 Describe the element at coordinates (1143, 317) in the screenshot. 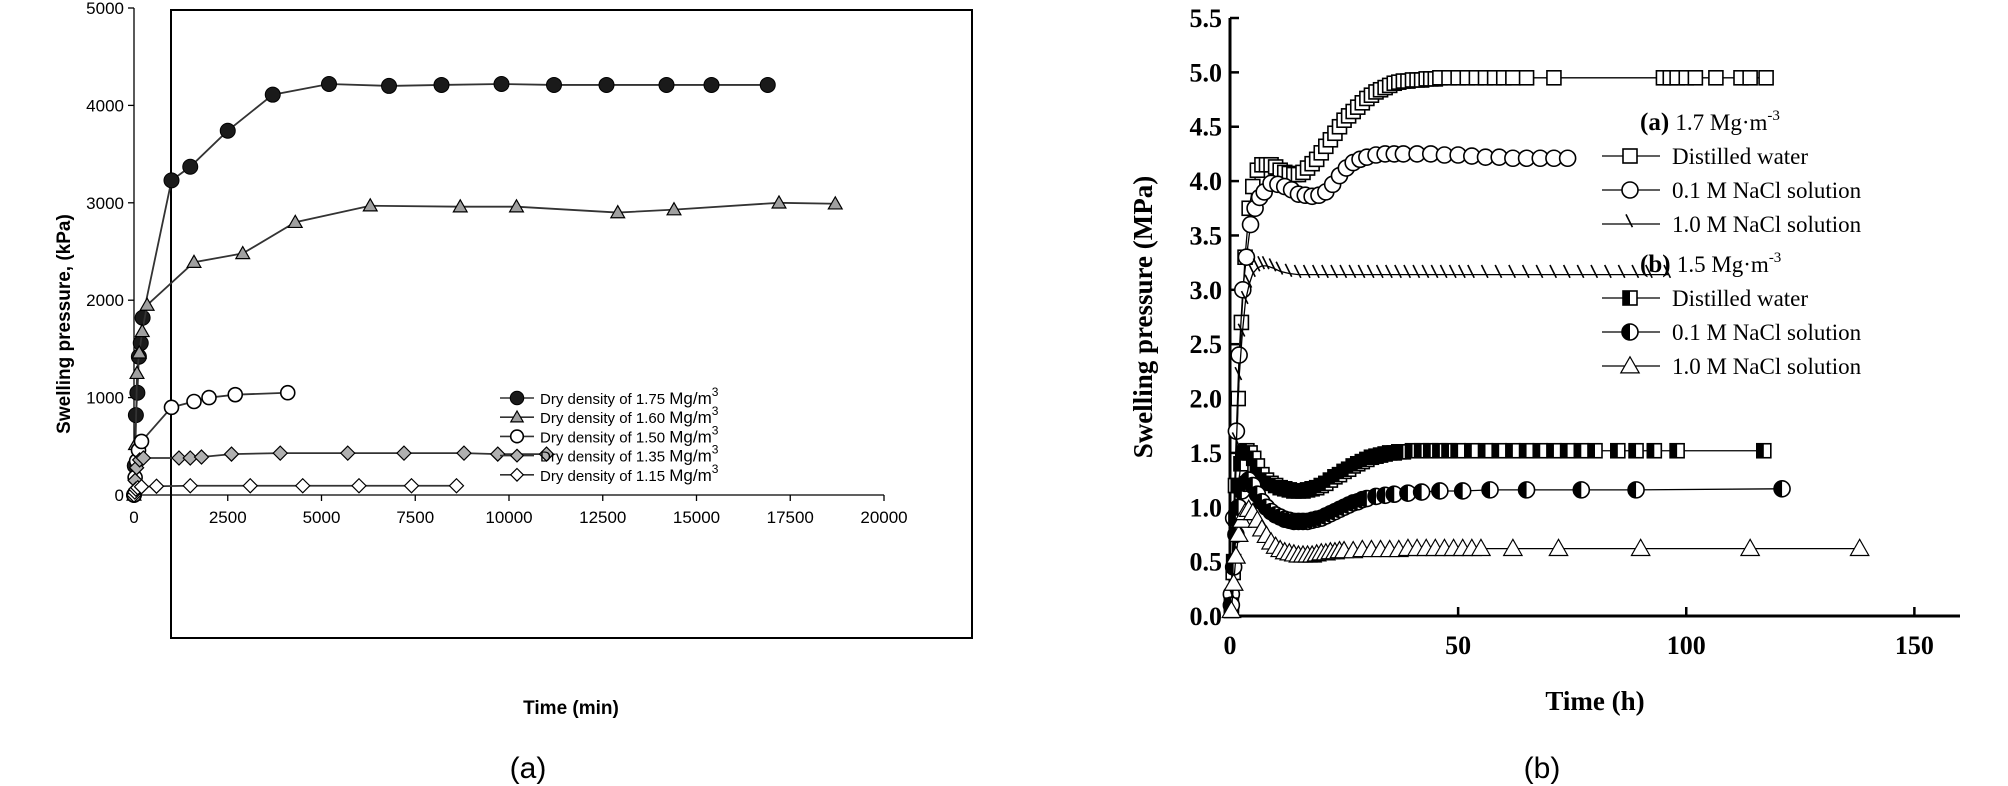

I see `panel-b-y-axis-label: Swelling pressure (MPa)` at that location.